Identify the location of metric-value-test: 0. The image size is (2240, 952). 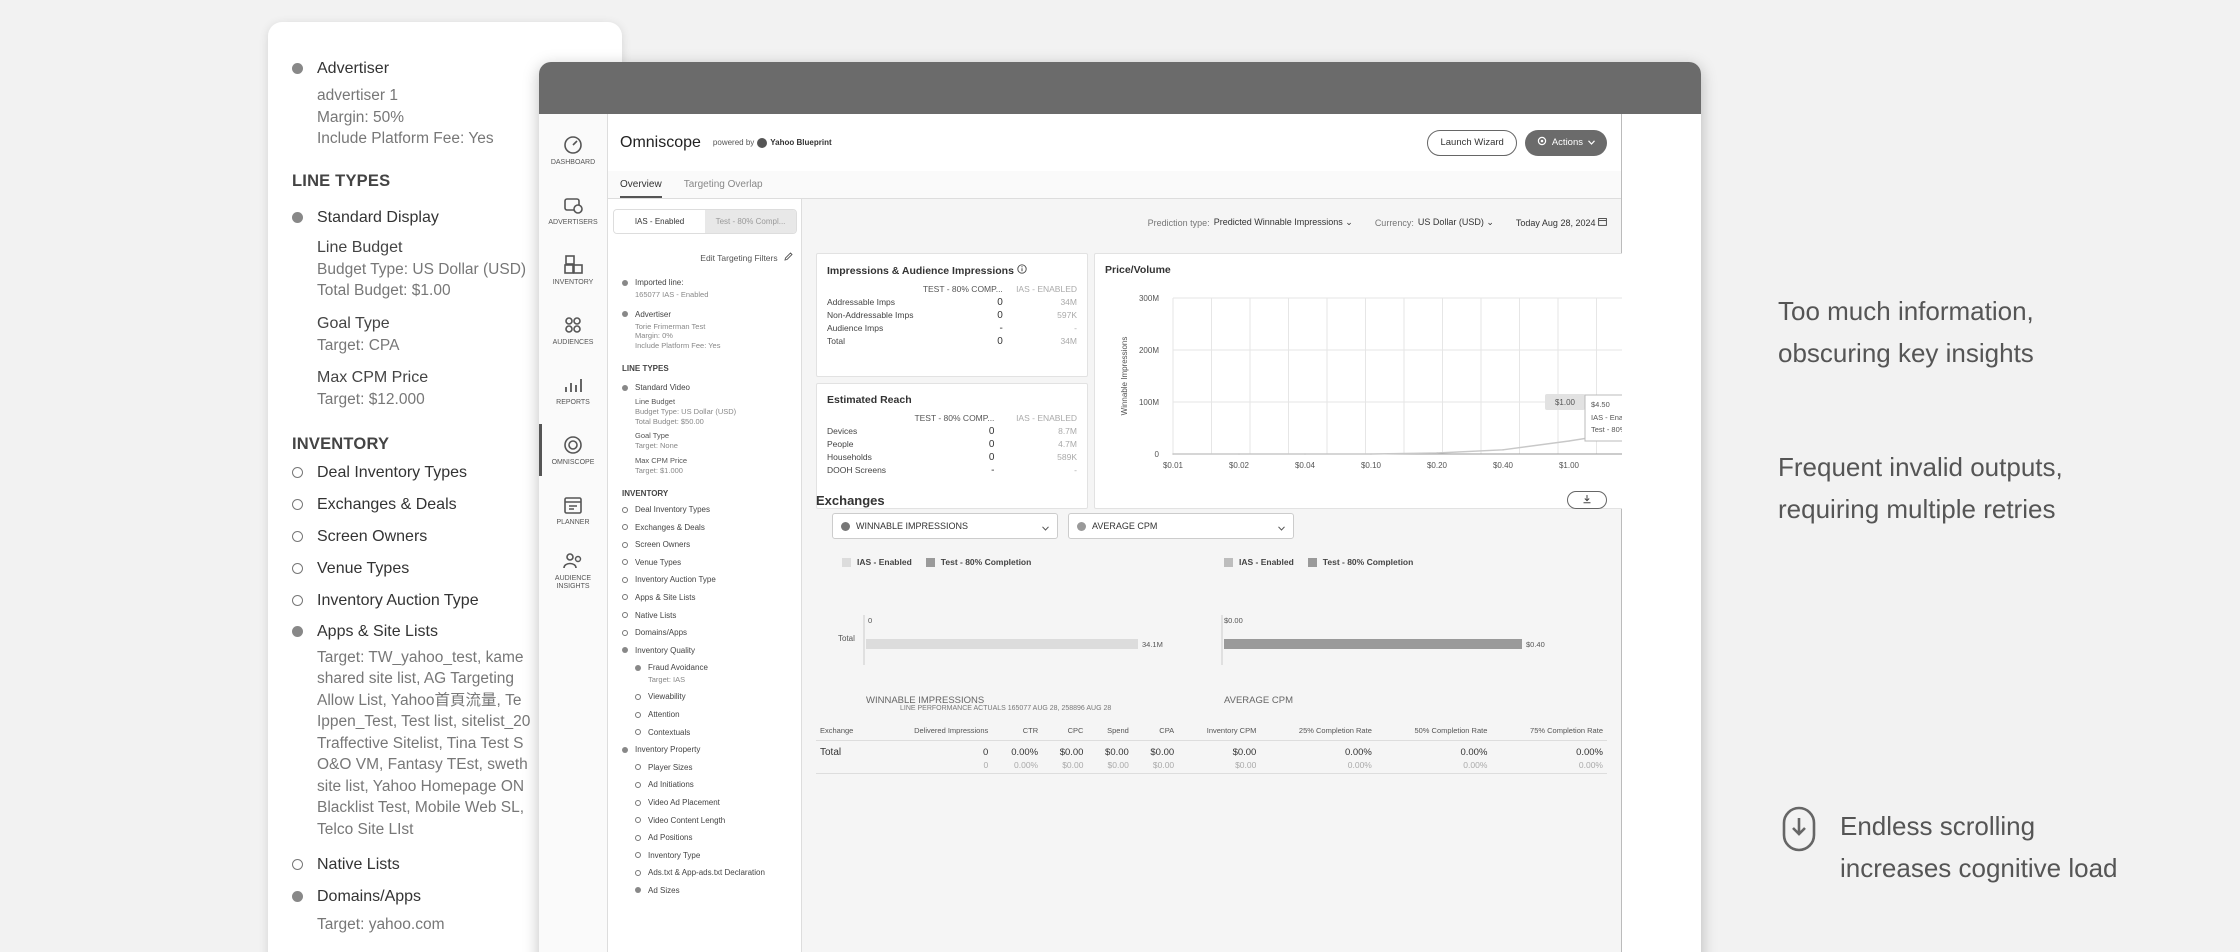
(991, 431).